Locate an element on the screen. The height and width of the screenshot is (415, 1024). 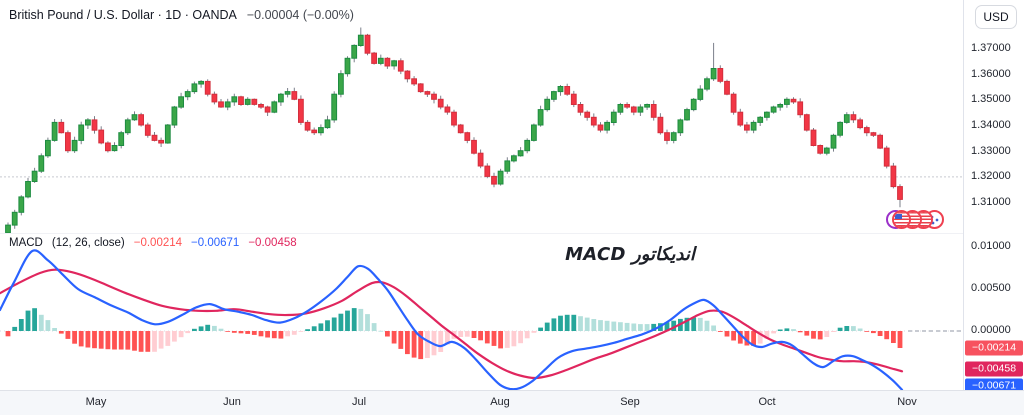
price-axis-label: 1.32000 is located at coordinates (991, 176).